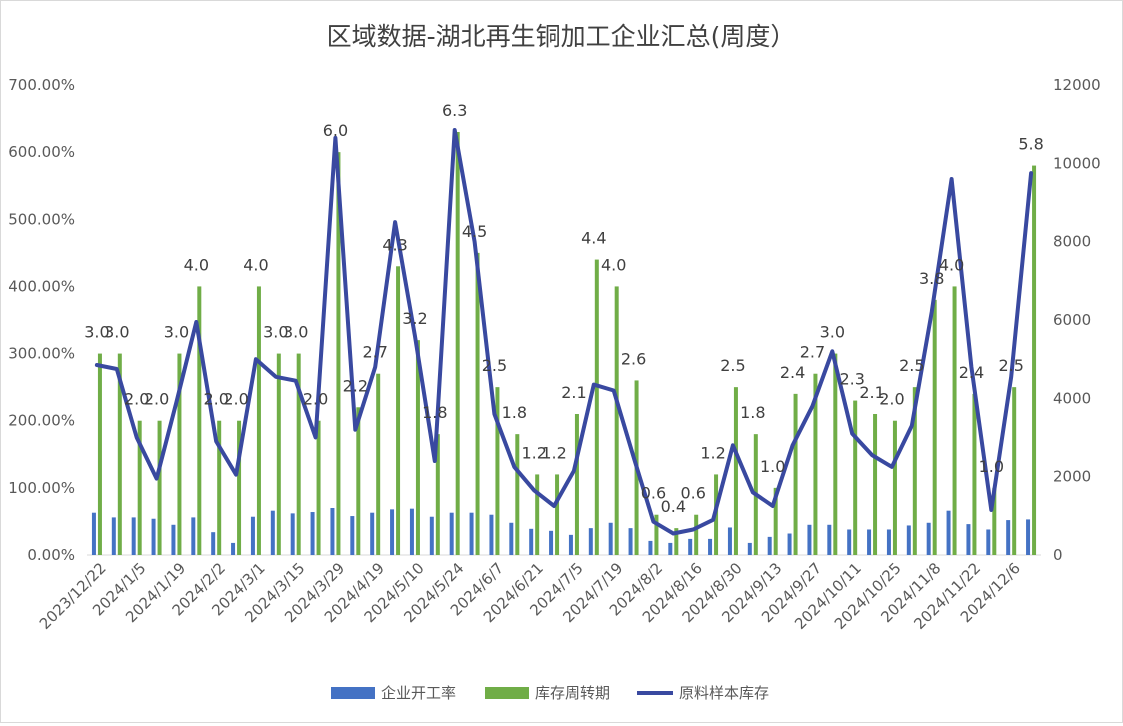 The height and width of the screenshot is (726, 1123). I want to click on right-axis-ticks: 0 2000 4000 6000 8000 10000 12000, so click(1077, 320).